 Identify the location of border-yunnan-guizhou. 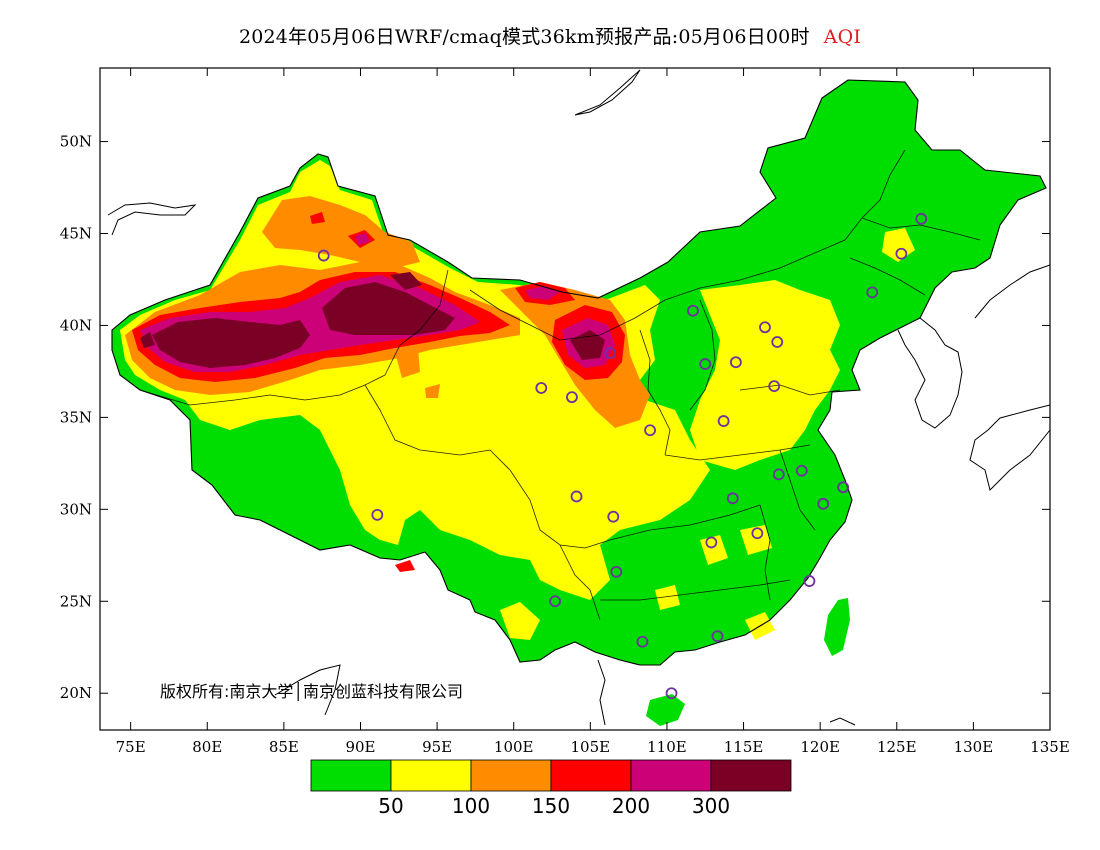
(580, 582).